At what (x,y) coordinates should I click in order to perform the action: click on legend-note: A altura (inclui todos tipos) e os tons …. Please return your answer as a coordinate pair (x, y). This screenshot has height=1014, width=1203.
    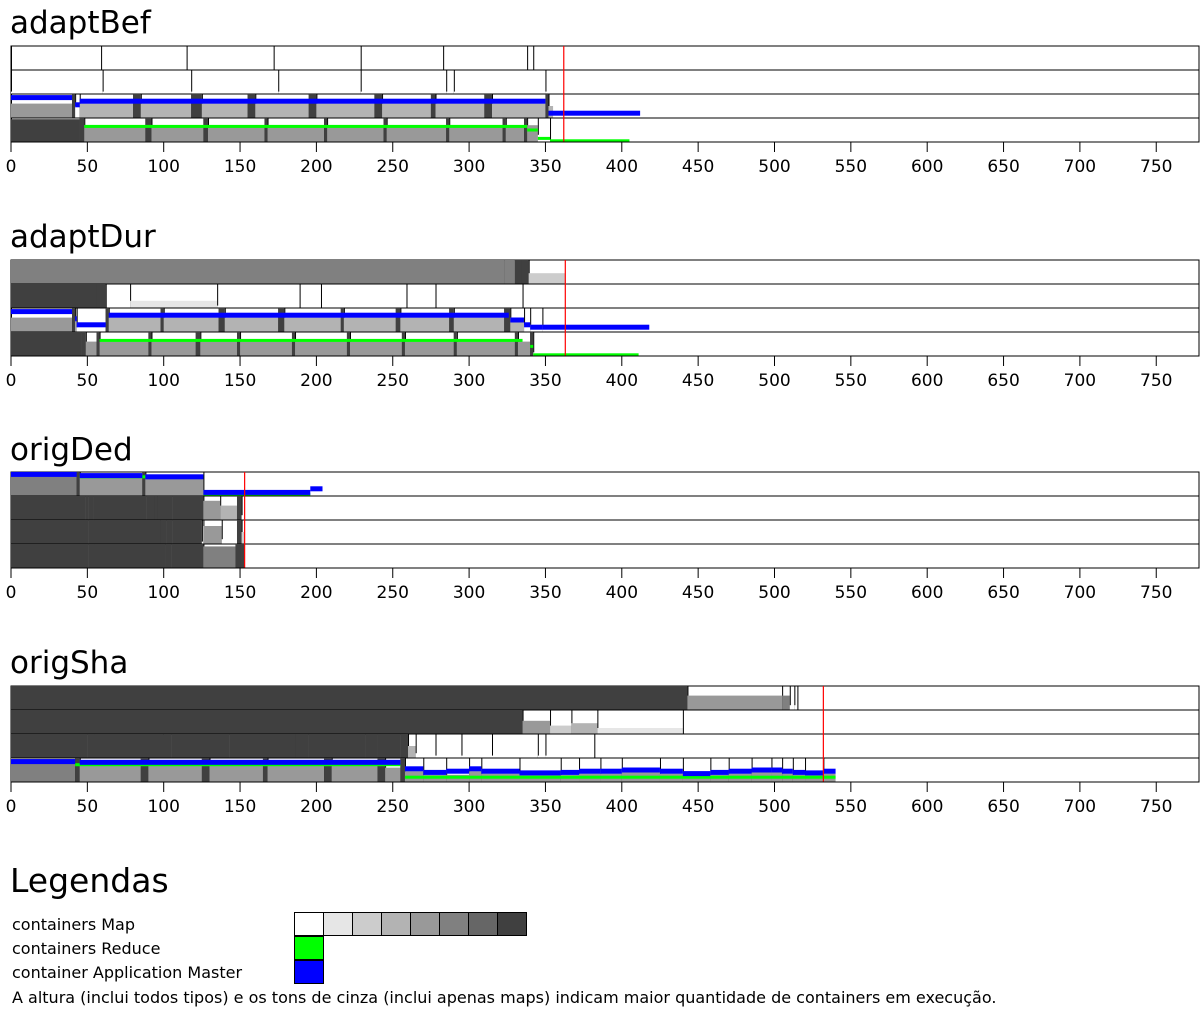
    Looking at the image, I should click on (504, 997).